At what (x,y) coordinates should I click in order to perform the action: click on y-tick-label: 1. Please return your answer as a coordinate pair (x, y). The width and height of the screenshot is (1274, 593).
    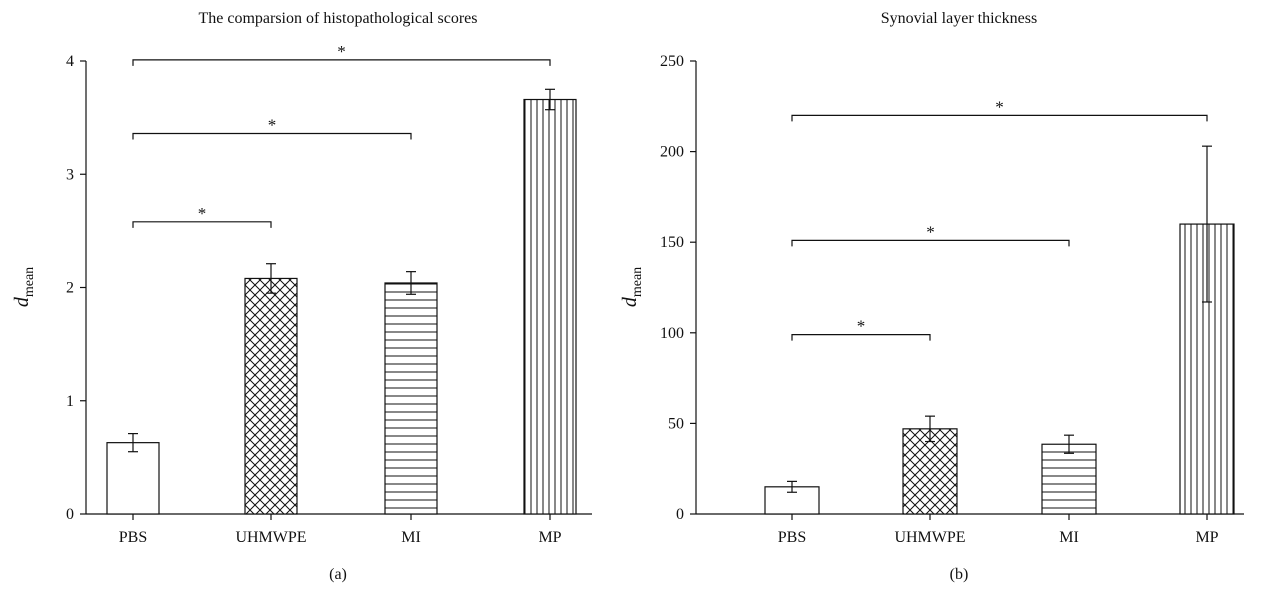
    Looking at the image, I should click on (70, 401).